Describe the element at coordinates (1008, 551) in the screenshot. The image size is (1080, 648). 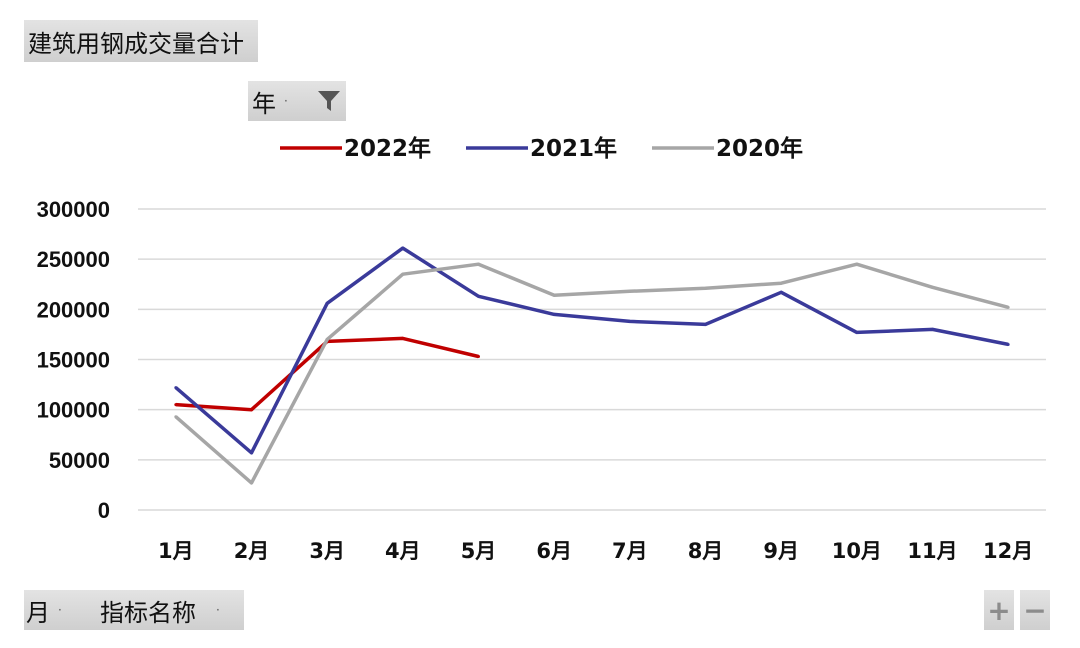
I see `x-tick-label: 12月` at that location.